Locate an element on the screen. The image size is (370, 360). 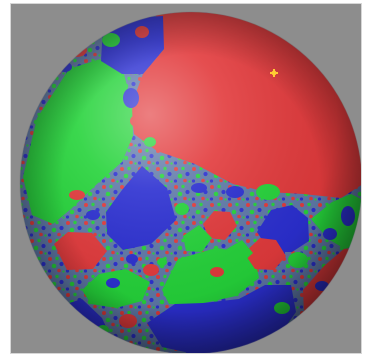
sparkle-icon is located at coordinates (274, 73).